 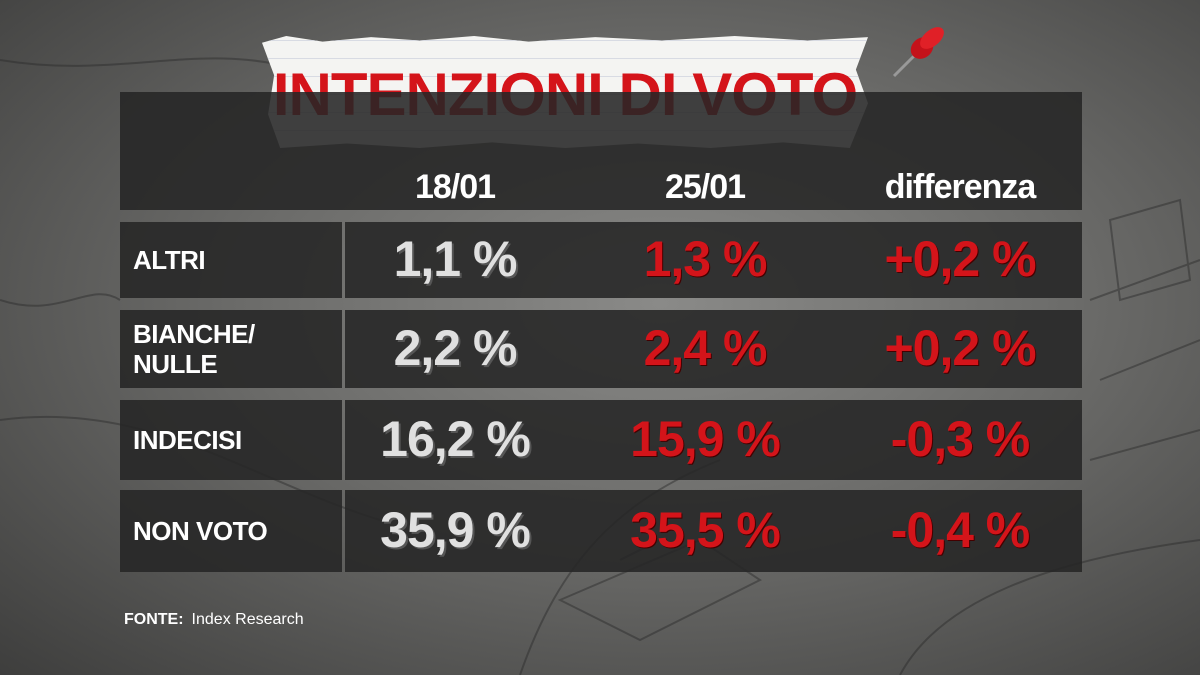 I want to click on row-label: BIANCHE/ NULLE, so click(x=194, y=349).